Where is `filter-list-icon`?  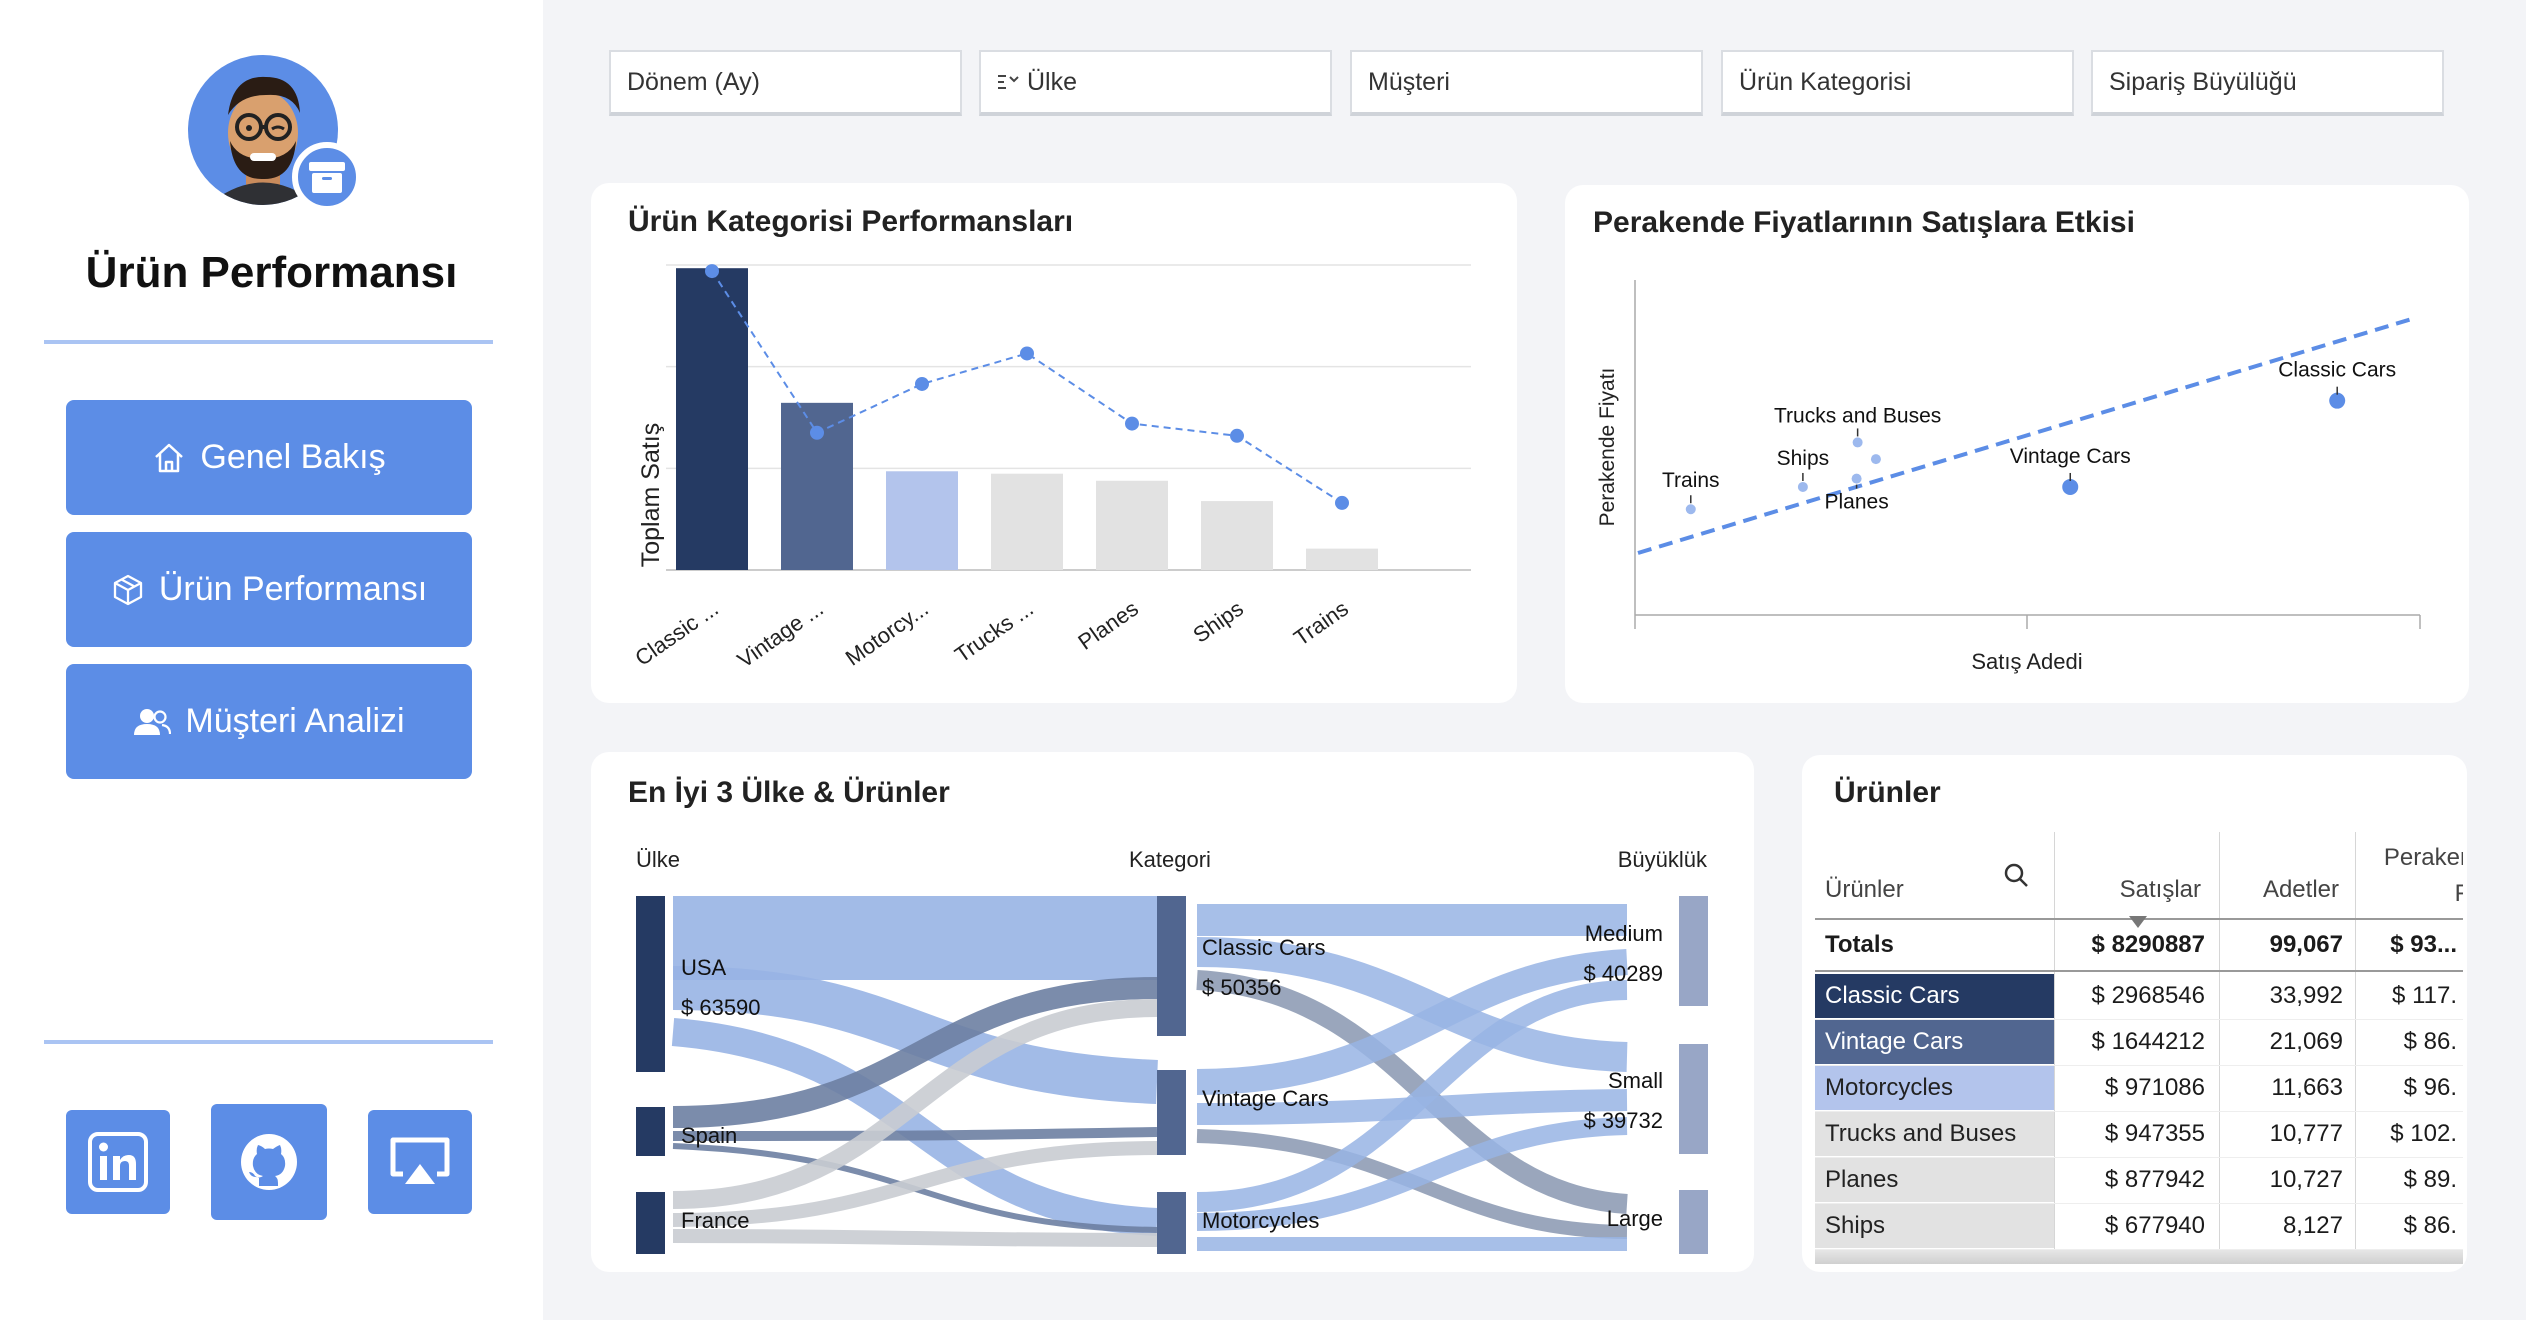
filter-list-icon is located at coordinates (1008, 82).